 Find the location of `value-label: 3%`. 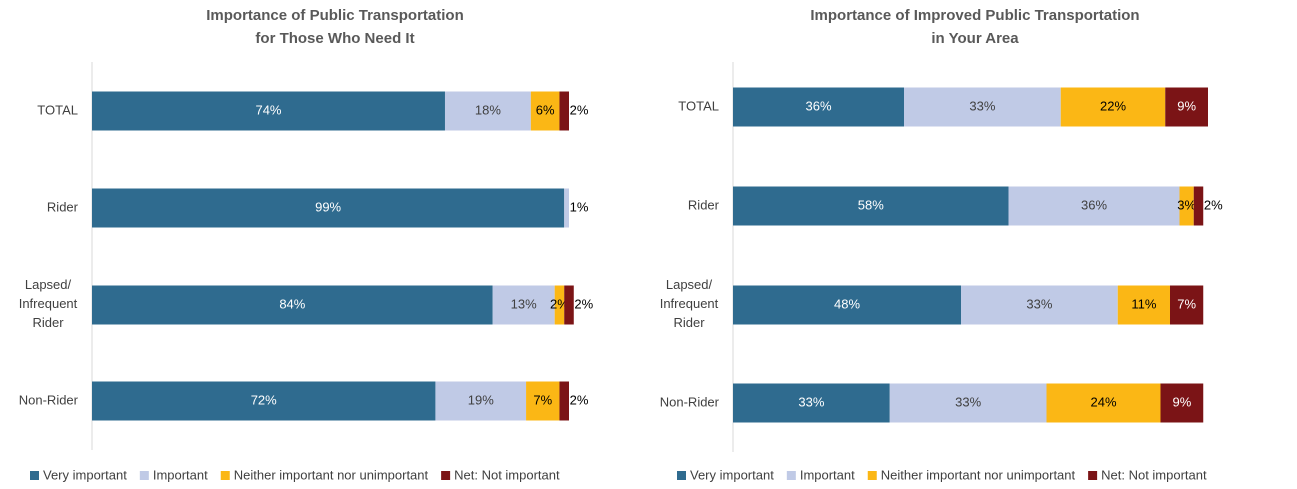

value-label: 3% is located at coordinates (1186, 204).